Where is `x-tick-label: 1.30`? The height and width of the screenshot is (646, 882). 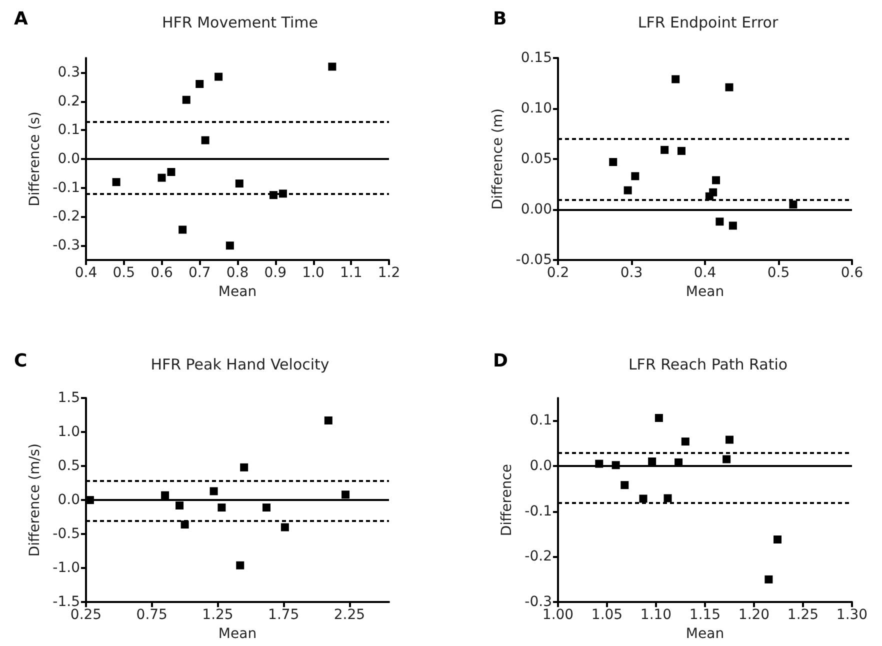
x-tick-label: 1.30 is located at coordinates (852, 615).